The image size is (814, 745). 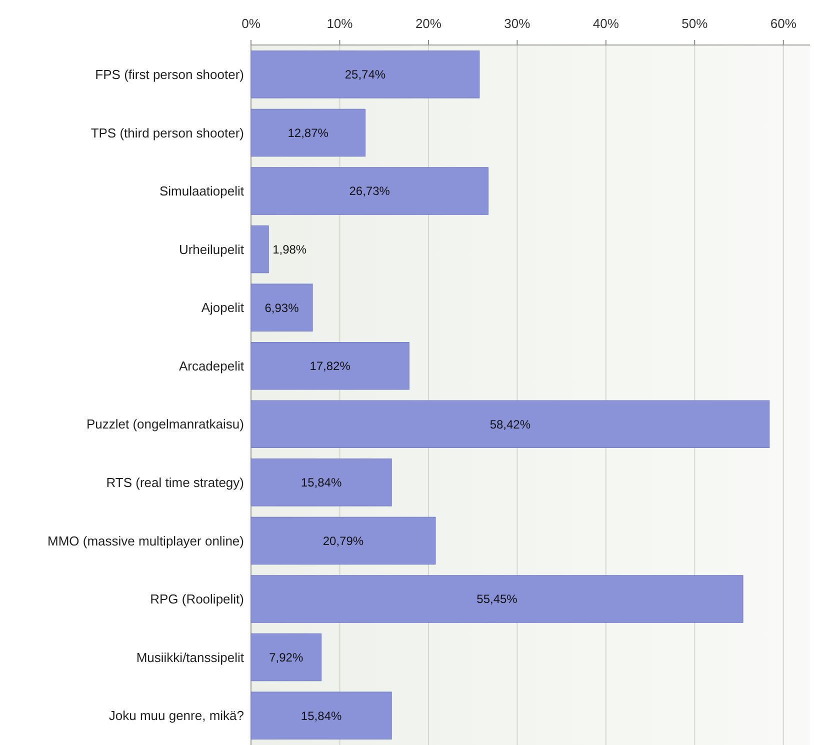 I want to click on data-label: 12,87%, so click(x=308, y=133).